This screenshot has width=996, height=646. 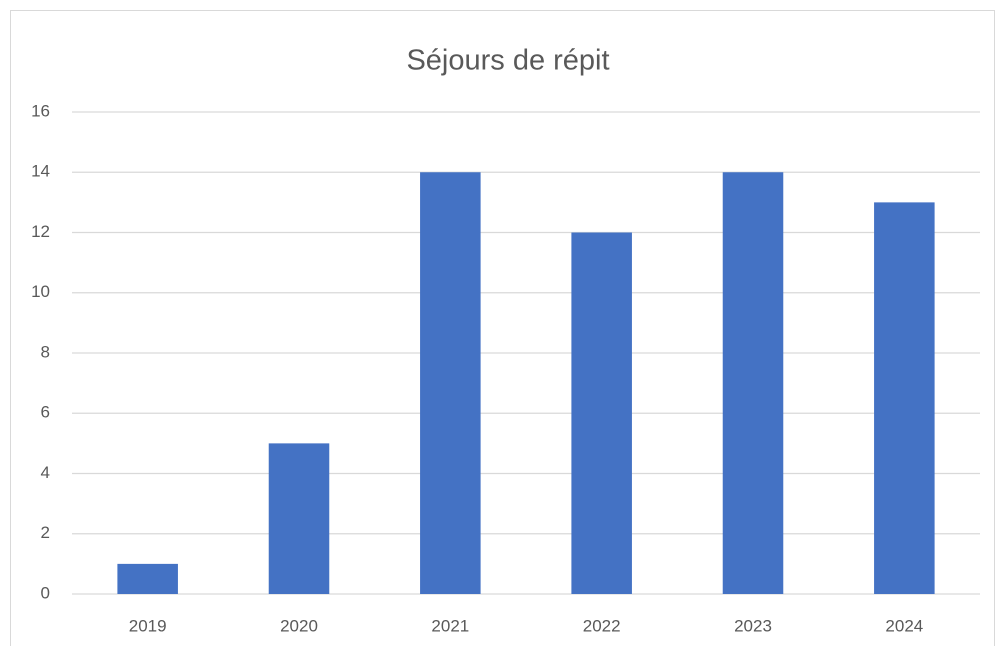 I want to click on x-tick-label: 2021, so click(x=450, y=625).